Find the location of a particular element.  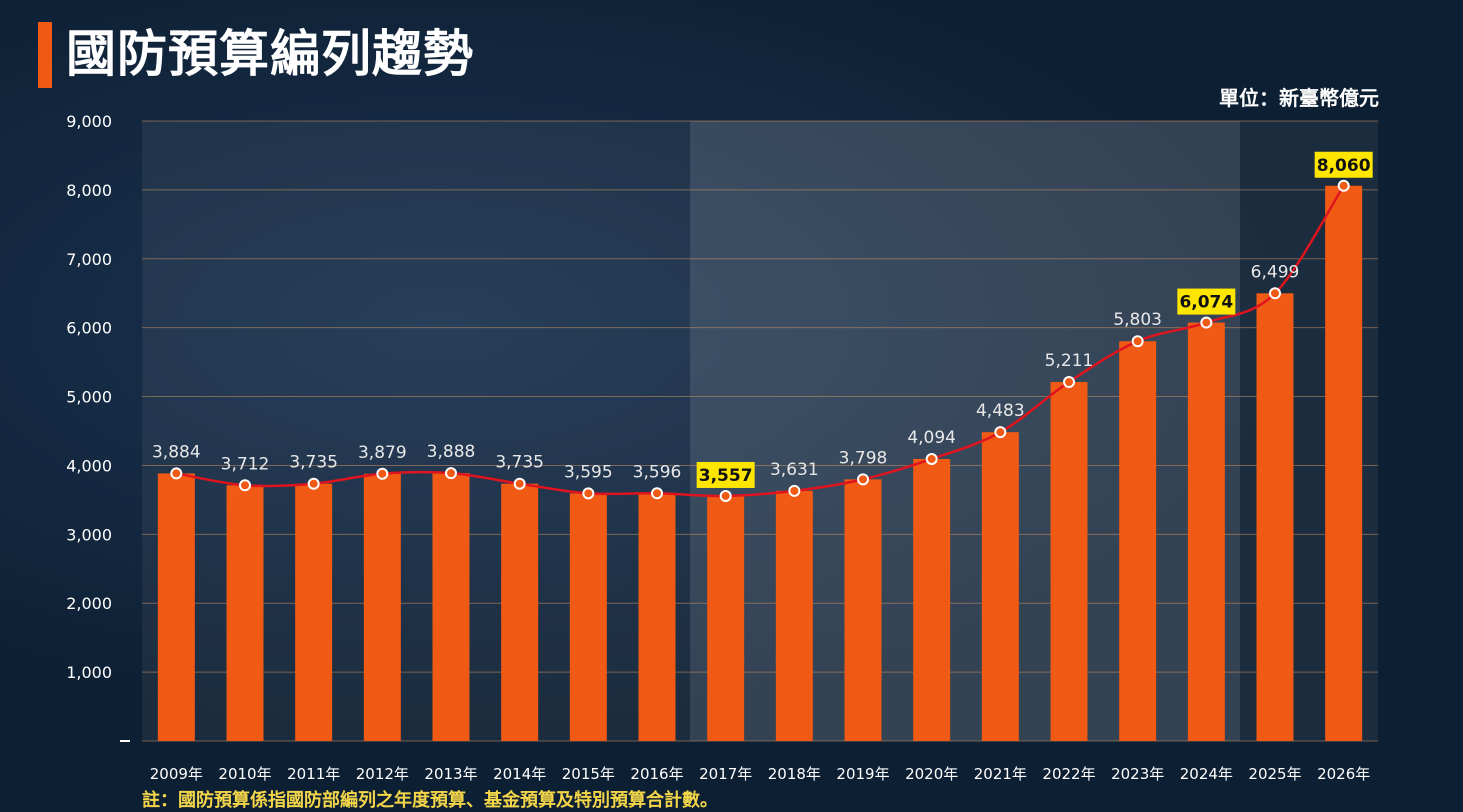

data-label: 3,557 is located at coordinates (726, 476).